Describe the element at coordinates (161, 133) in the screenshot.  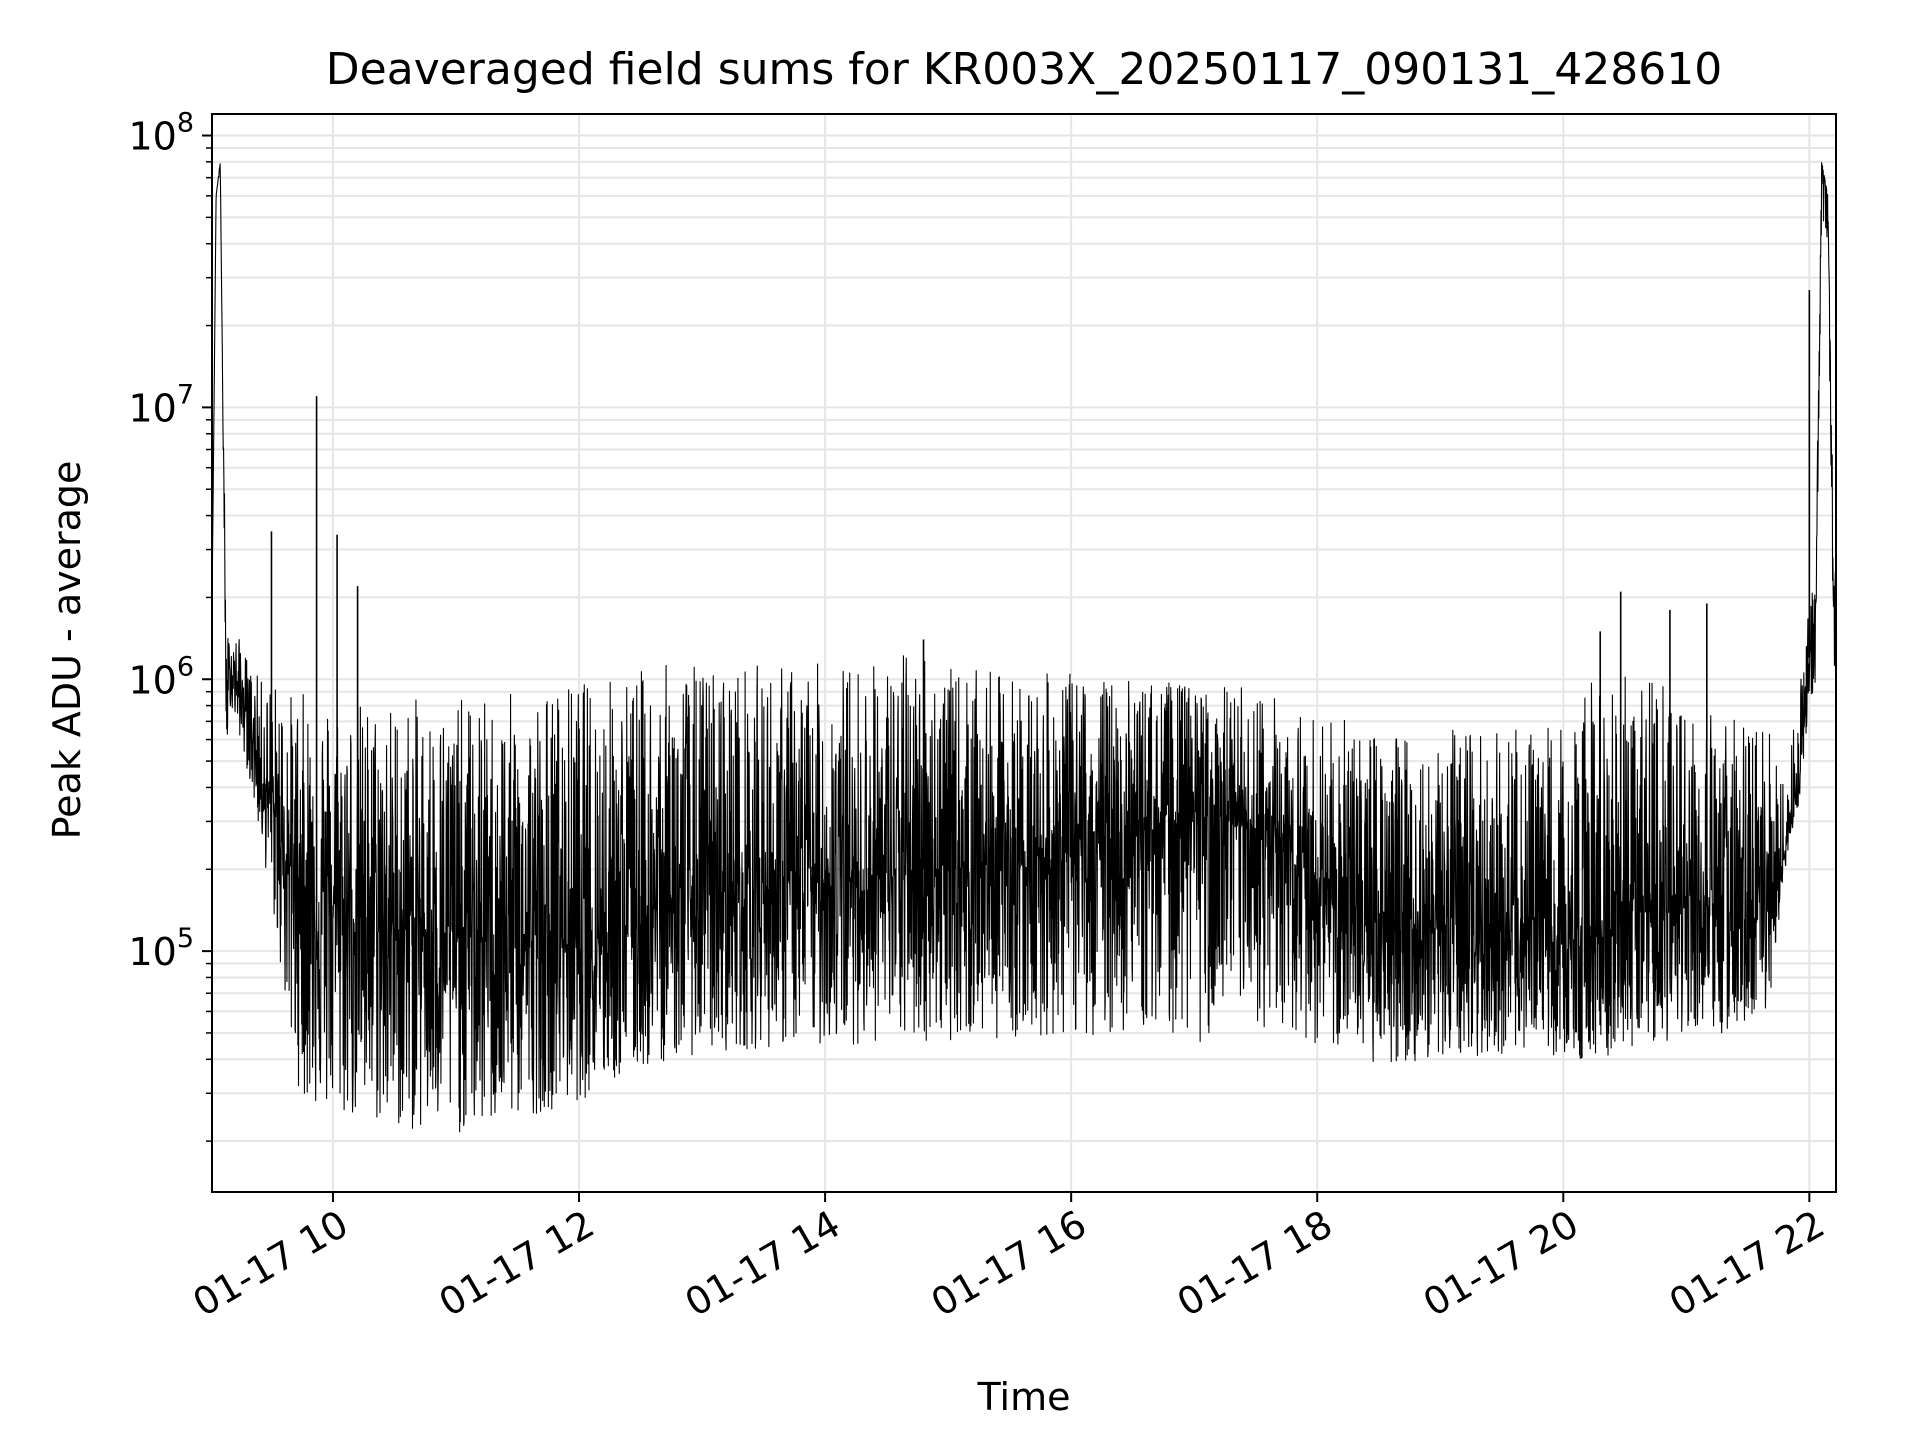
I see `y-tick-label: 10⁸` at that location.